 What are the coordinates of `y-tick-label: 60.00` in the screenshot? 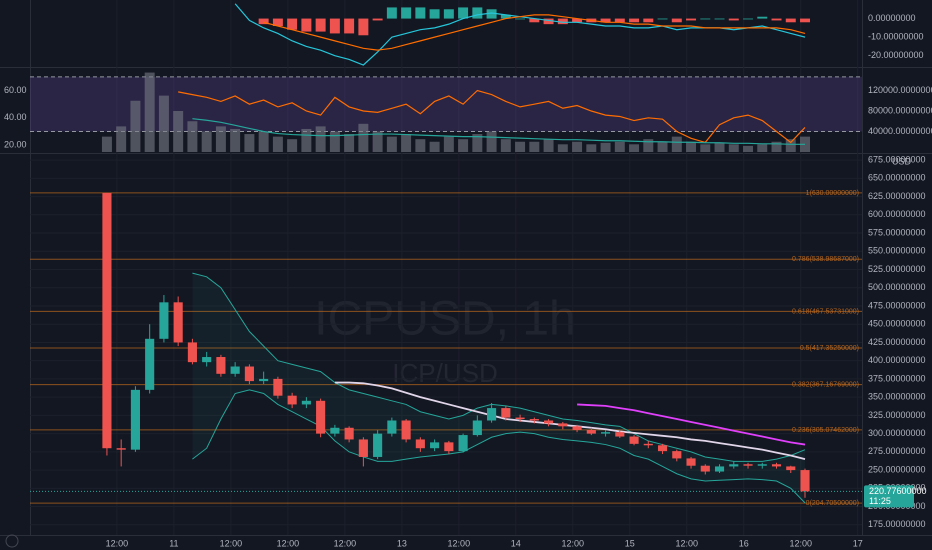 It's located at (15, 90).